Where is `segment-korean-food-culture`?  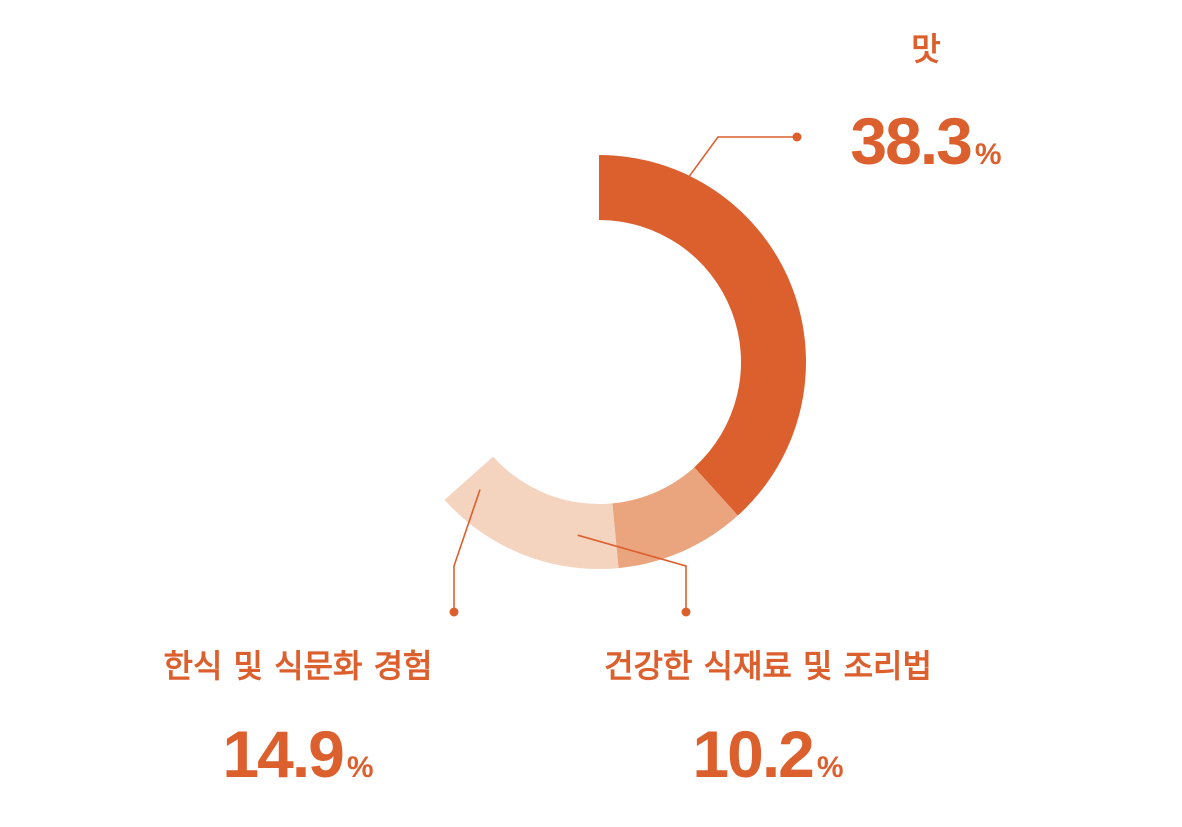
segment-korean-food-culture is located at coordinates (531, 512).